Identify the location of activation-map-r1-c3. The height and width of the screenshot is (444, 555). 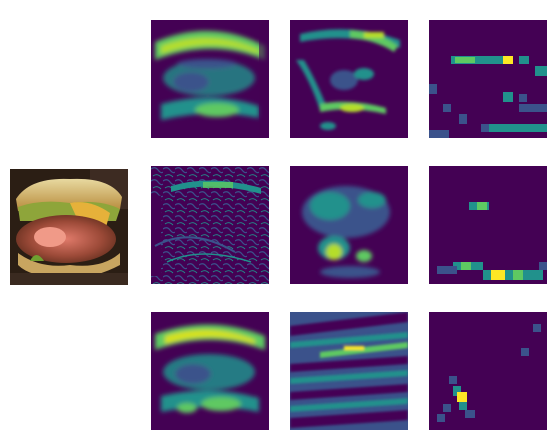
(488, 79).